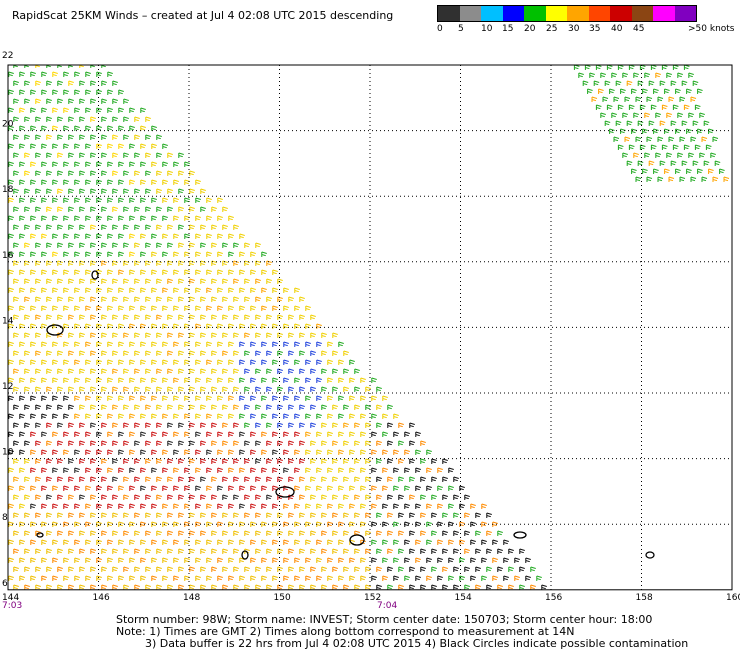 Image resolution: width=740 pixels, height=650 pixels. Describe the element at coordinates (10, 598) in the screenshot. I see `longitude-label: 144` at that location.